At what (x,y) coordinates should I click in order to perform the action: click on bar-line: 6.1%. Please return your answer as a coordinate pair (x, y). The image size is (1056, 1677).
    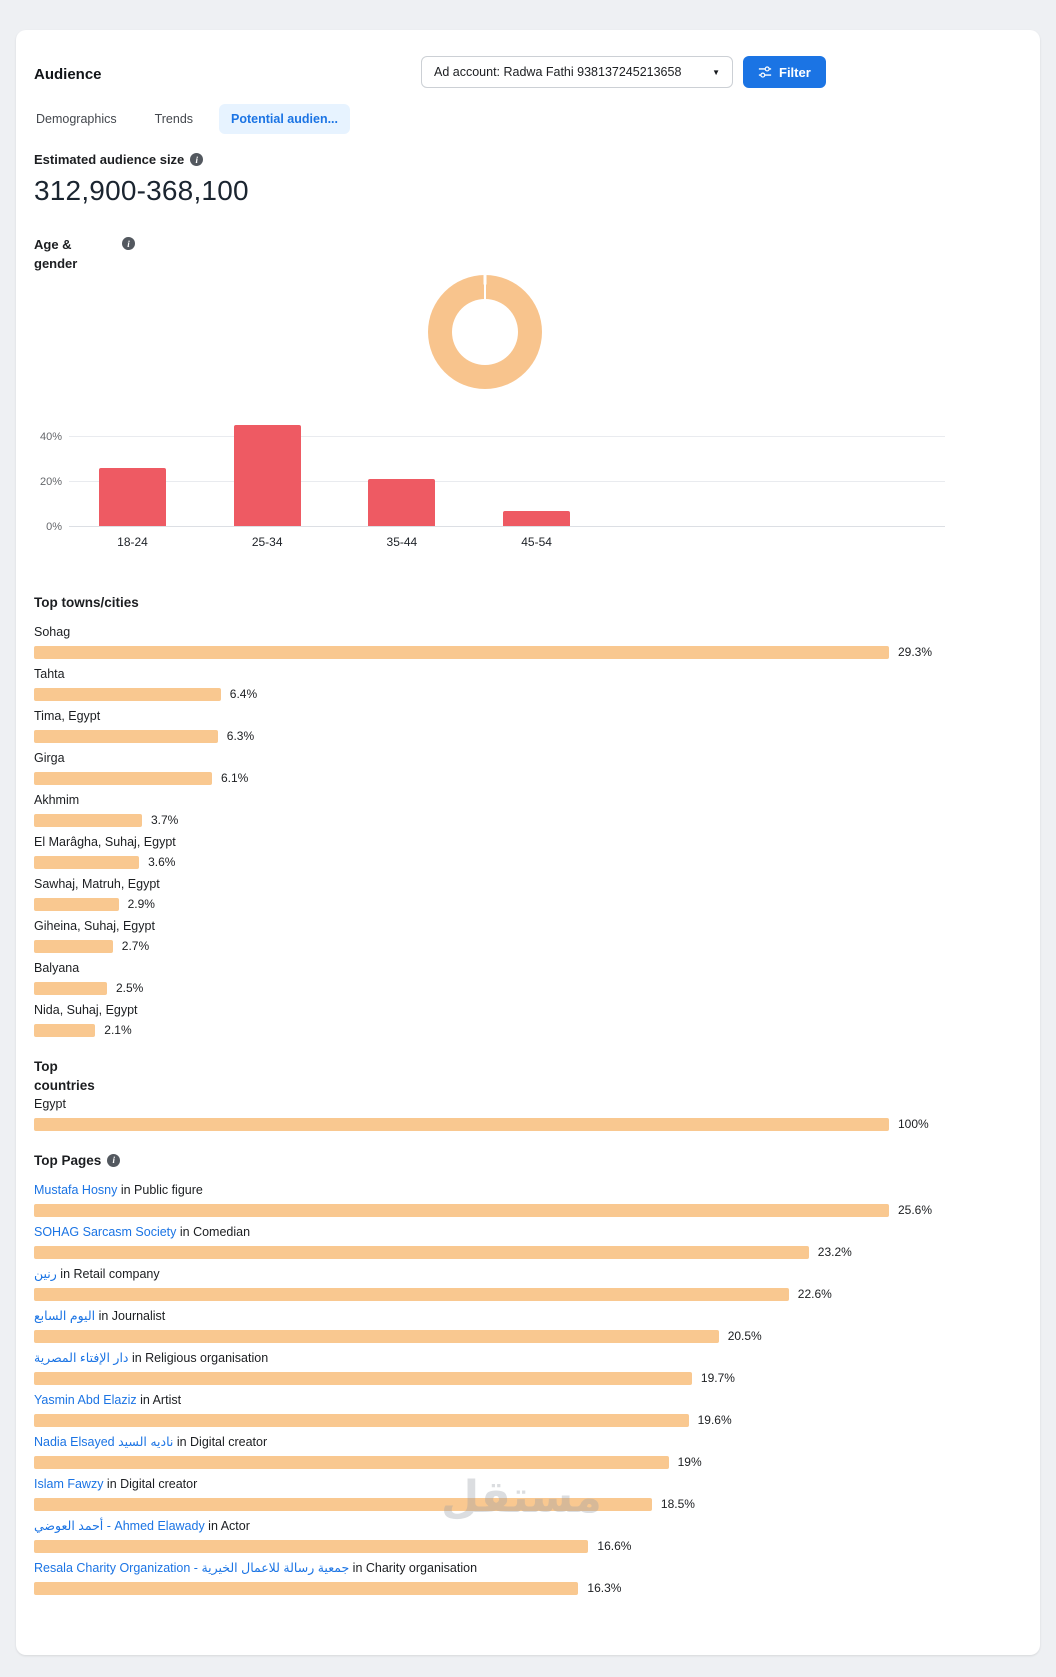
    Looking at the image, I should click on (528, 778).